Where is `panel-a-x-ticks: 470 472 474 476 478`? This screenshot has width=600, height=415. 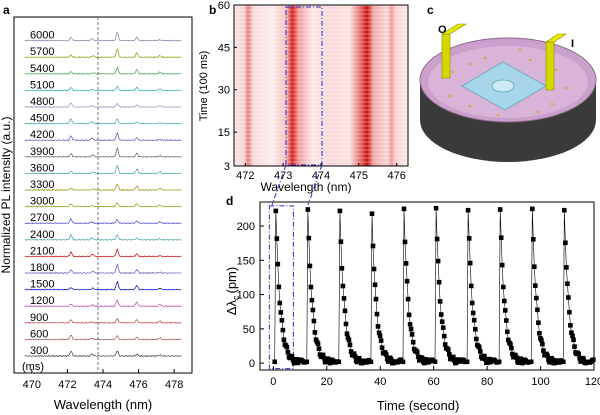 panel-a-x-ticks: 470 472 474 476 478 is located at coordinates (103, 380).